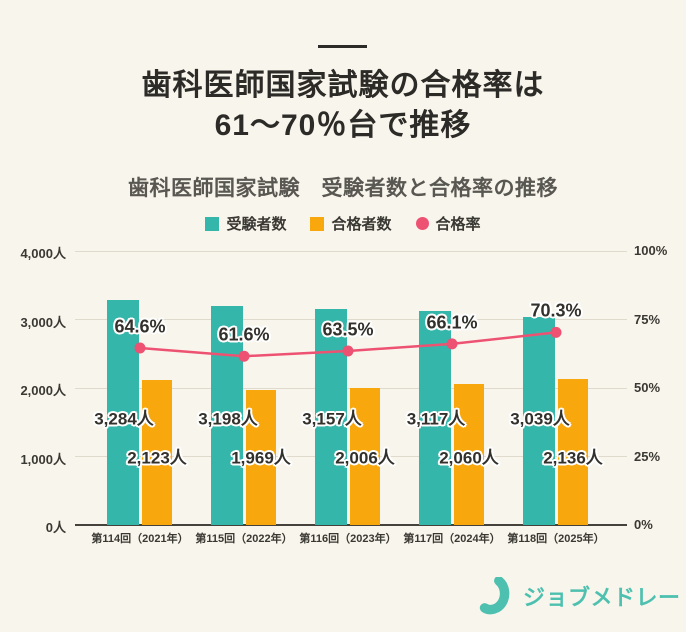 Image resolution: width=686 pixels, height=632 pixels. I want to click on jobmedley-logo-text: ジョブメドレー, so click(602, 597).